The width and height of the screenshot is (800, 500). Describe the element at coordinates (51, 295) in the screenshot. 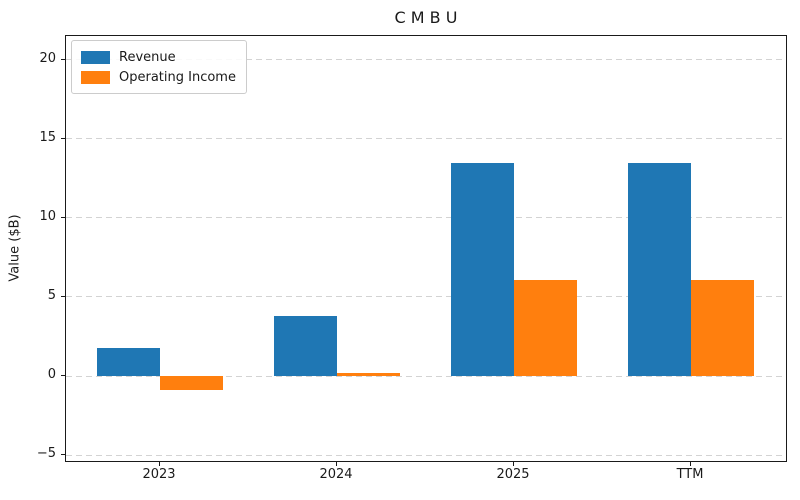

I see `y-tick-label: 5` at that location.